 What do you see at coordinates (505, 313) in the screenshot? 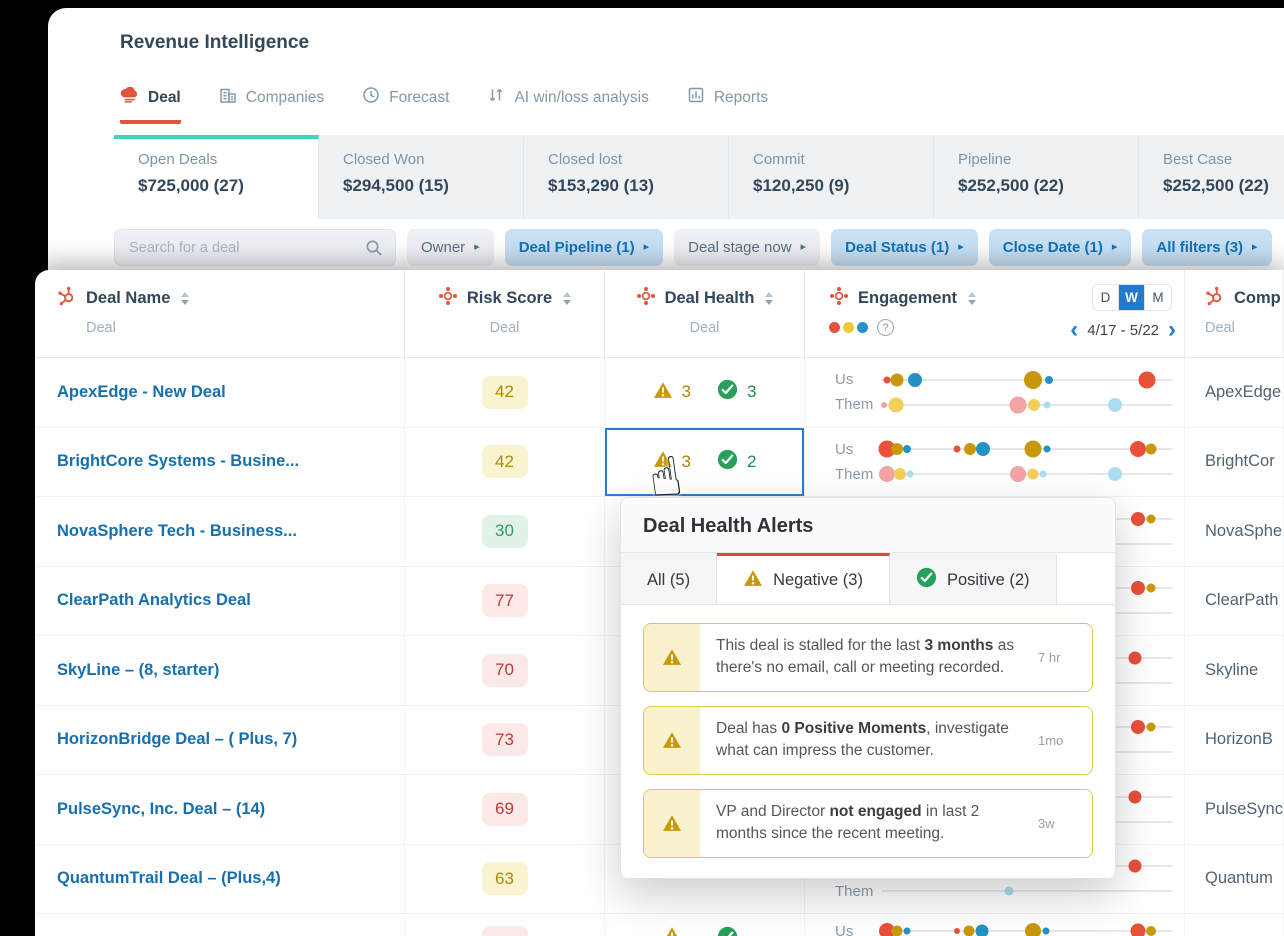
I see `column-header-risk-score: Risk Score Deal` at bounding box center [505, 313].